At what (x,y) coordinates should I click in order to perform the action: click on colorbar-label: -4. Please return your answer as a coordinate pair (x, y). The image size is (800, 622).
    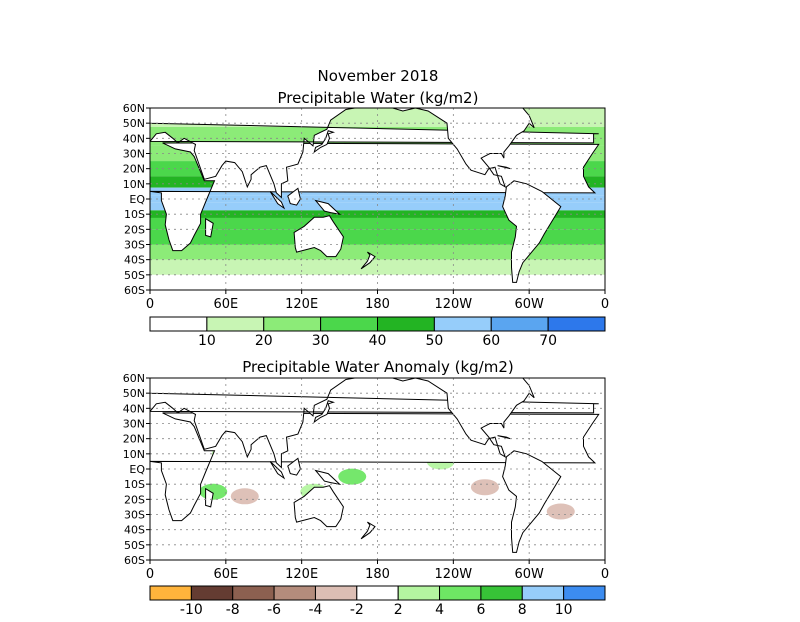
    Looking at the image, I should click on (315, 610).